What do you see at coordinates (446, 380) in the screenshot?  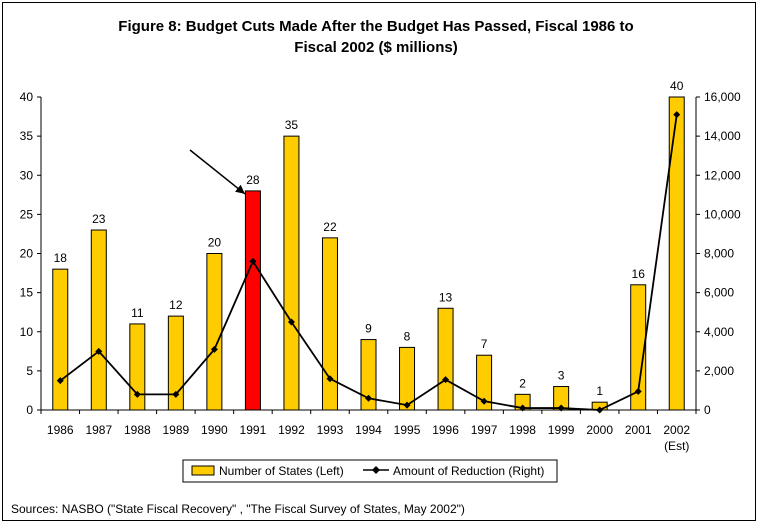 I see `line-point-1996` at bounding box center [446, 380].